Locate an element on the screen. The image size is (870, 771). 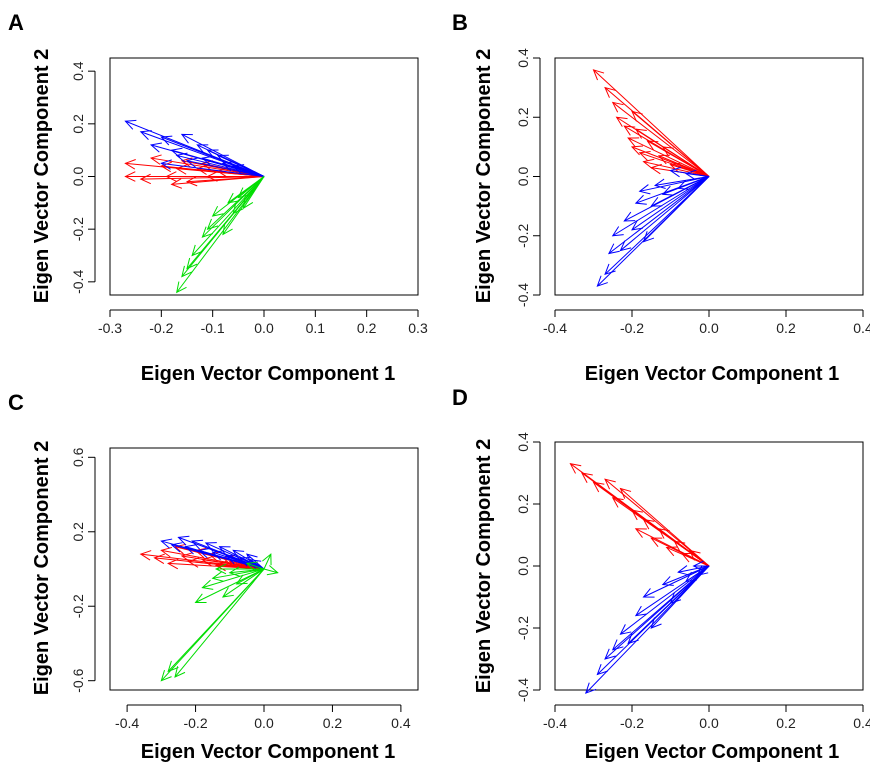
x-tick-label-a-1: -0.2 is located at coordinates (161, 328).